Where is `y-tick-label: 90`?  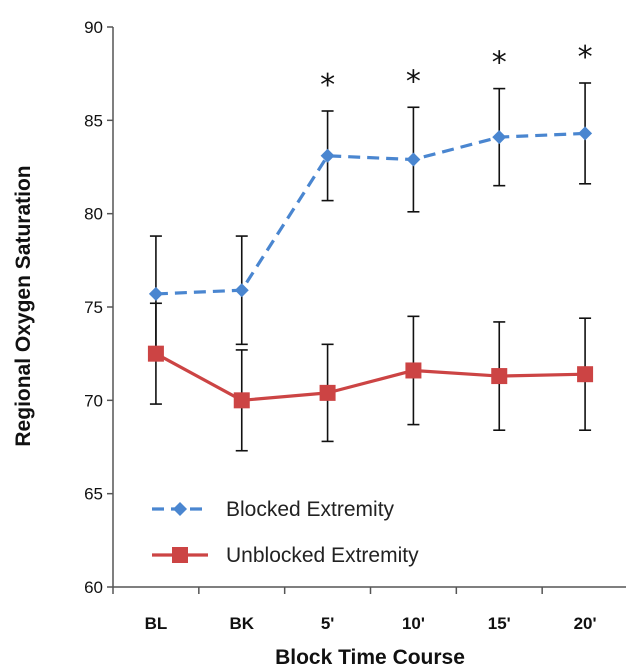 y-tick-label: 90 is located at coordinates (93, 27).